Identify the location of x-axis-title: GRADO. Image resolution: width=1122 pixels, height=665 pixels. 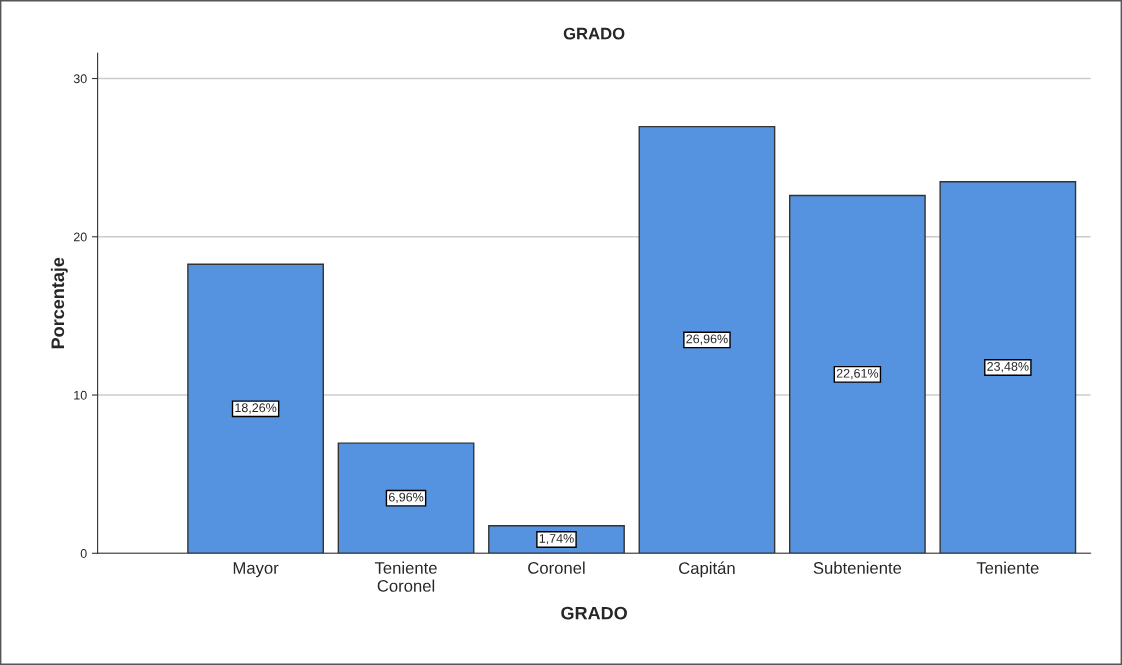
(594, 613).